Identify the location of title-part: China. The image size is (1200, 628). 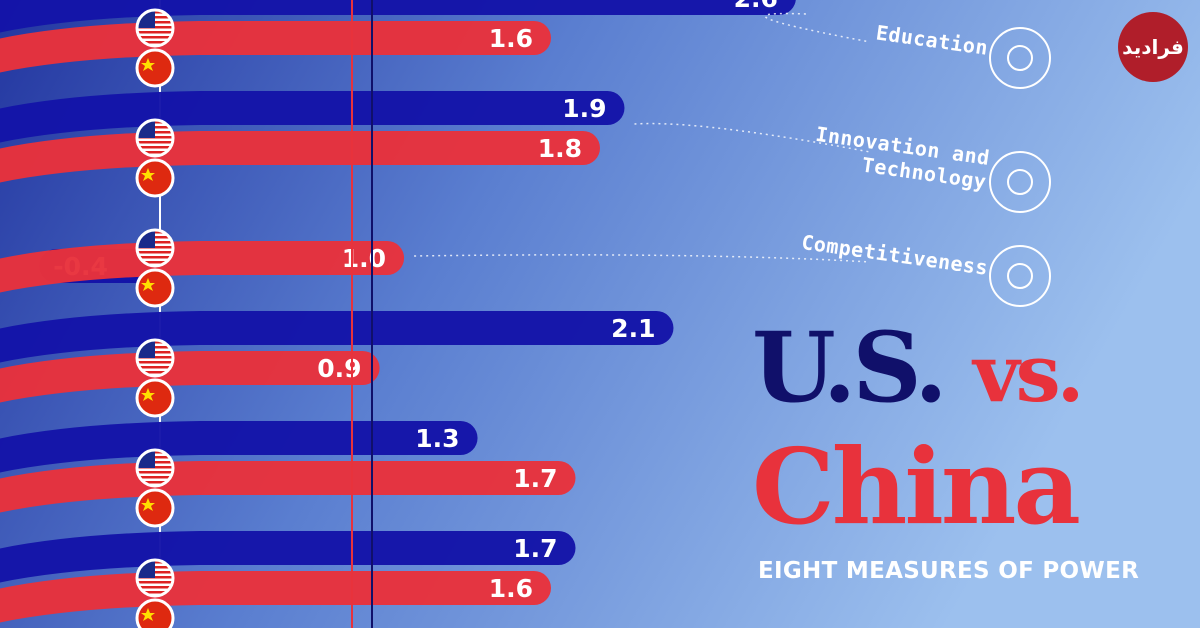
(916, 486).